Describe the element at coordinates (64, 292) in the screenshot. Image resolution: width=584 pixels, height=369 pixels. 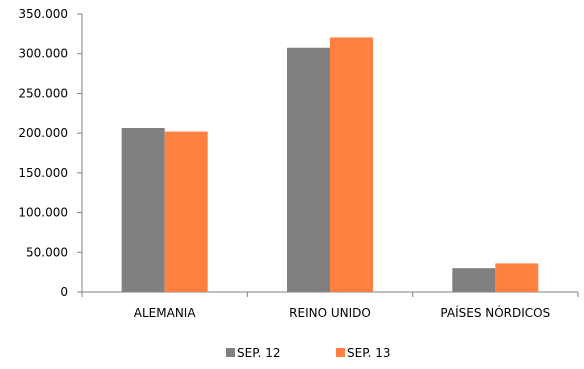
I see `y-tick-label: 0` at that location.